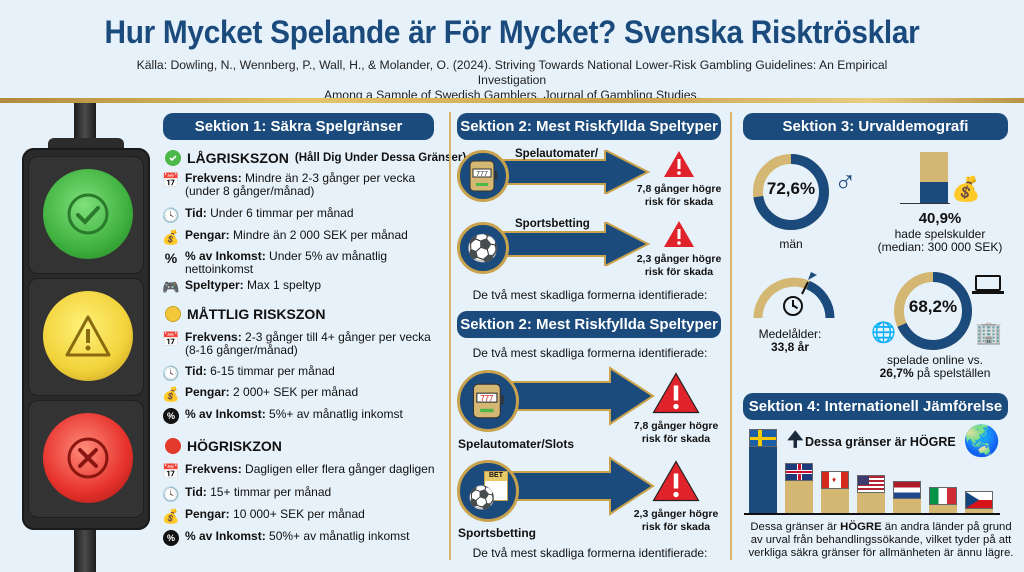 The height and width of the screenshot is (572, 1024). What do you see at coordinates (483, 248) in the screenshot?
I see `soccer-ball-icon: ⚽` at bounding box center [483, 248].